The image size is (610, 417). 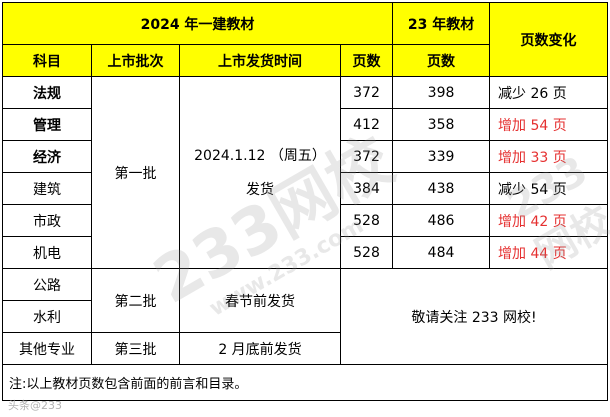 I want to click on change-cell: 减少 54 页, so click(x=549, y=188).